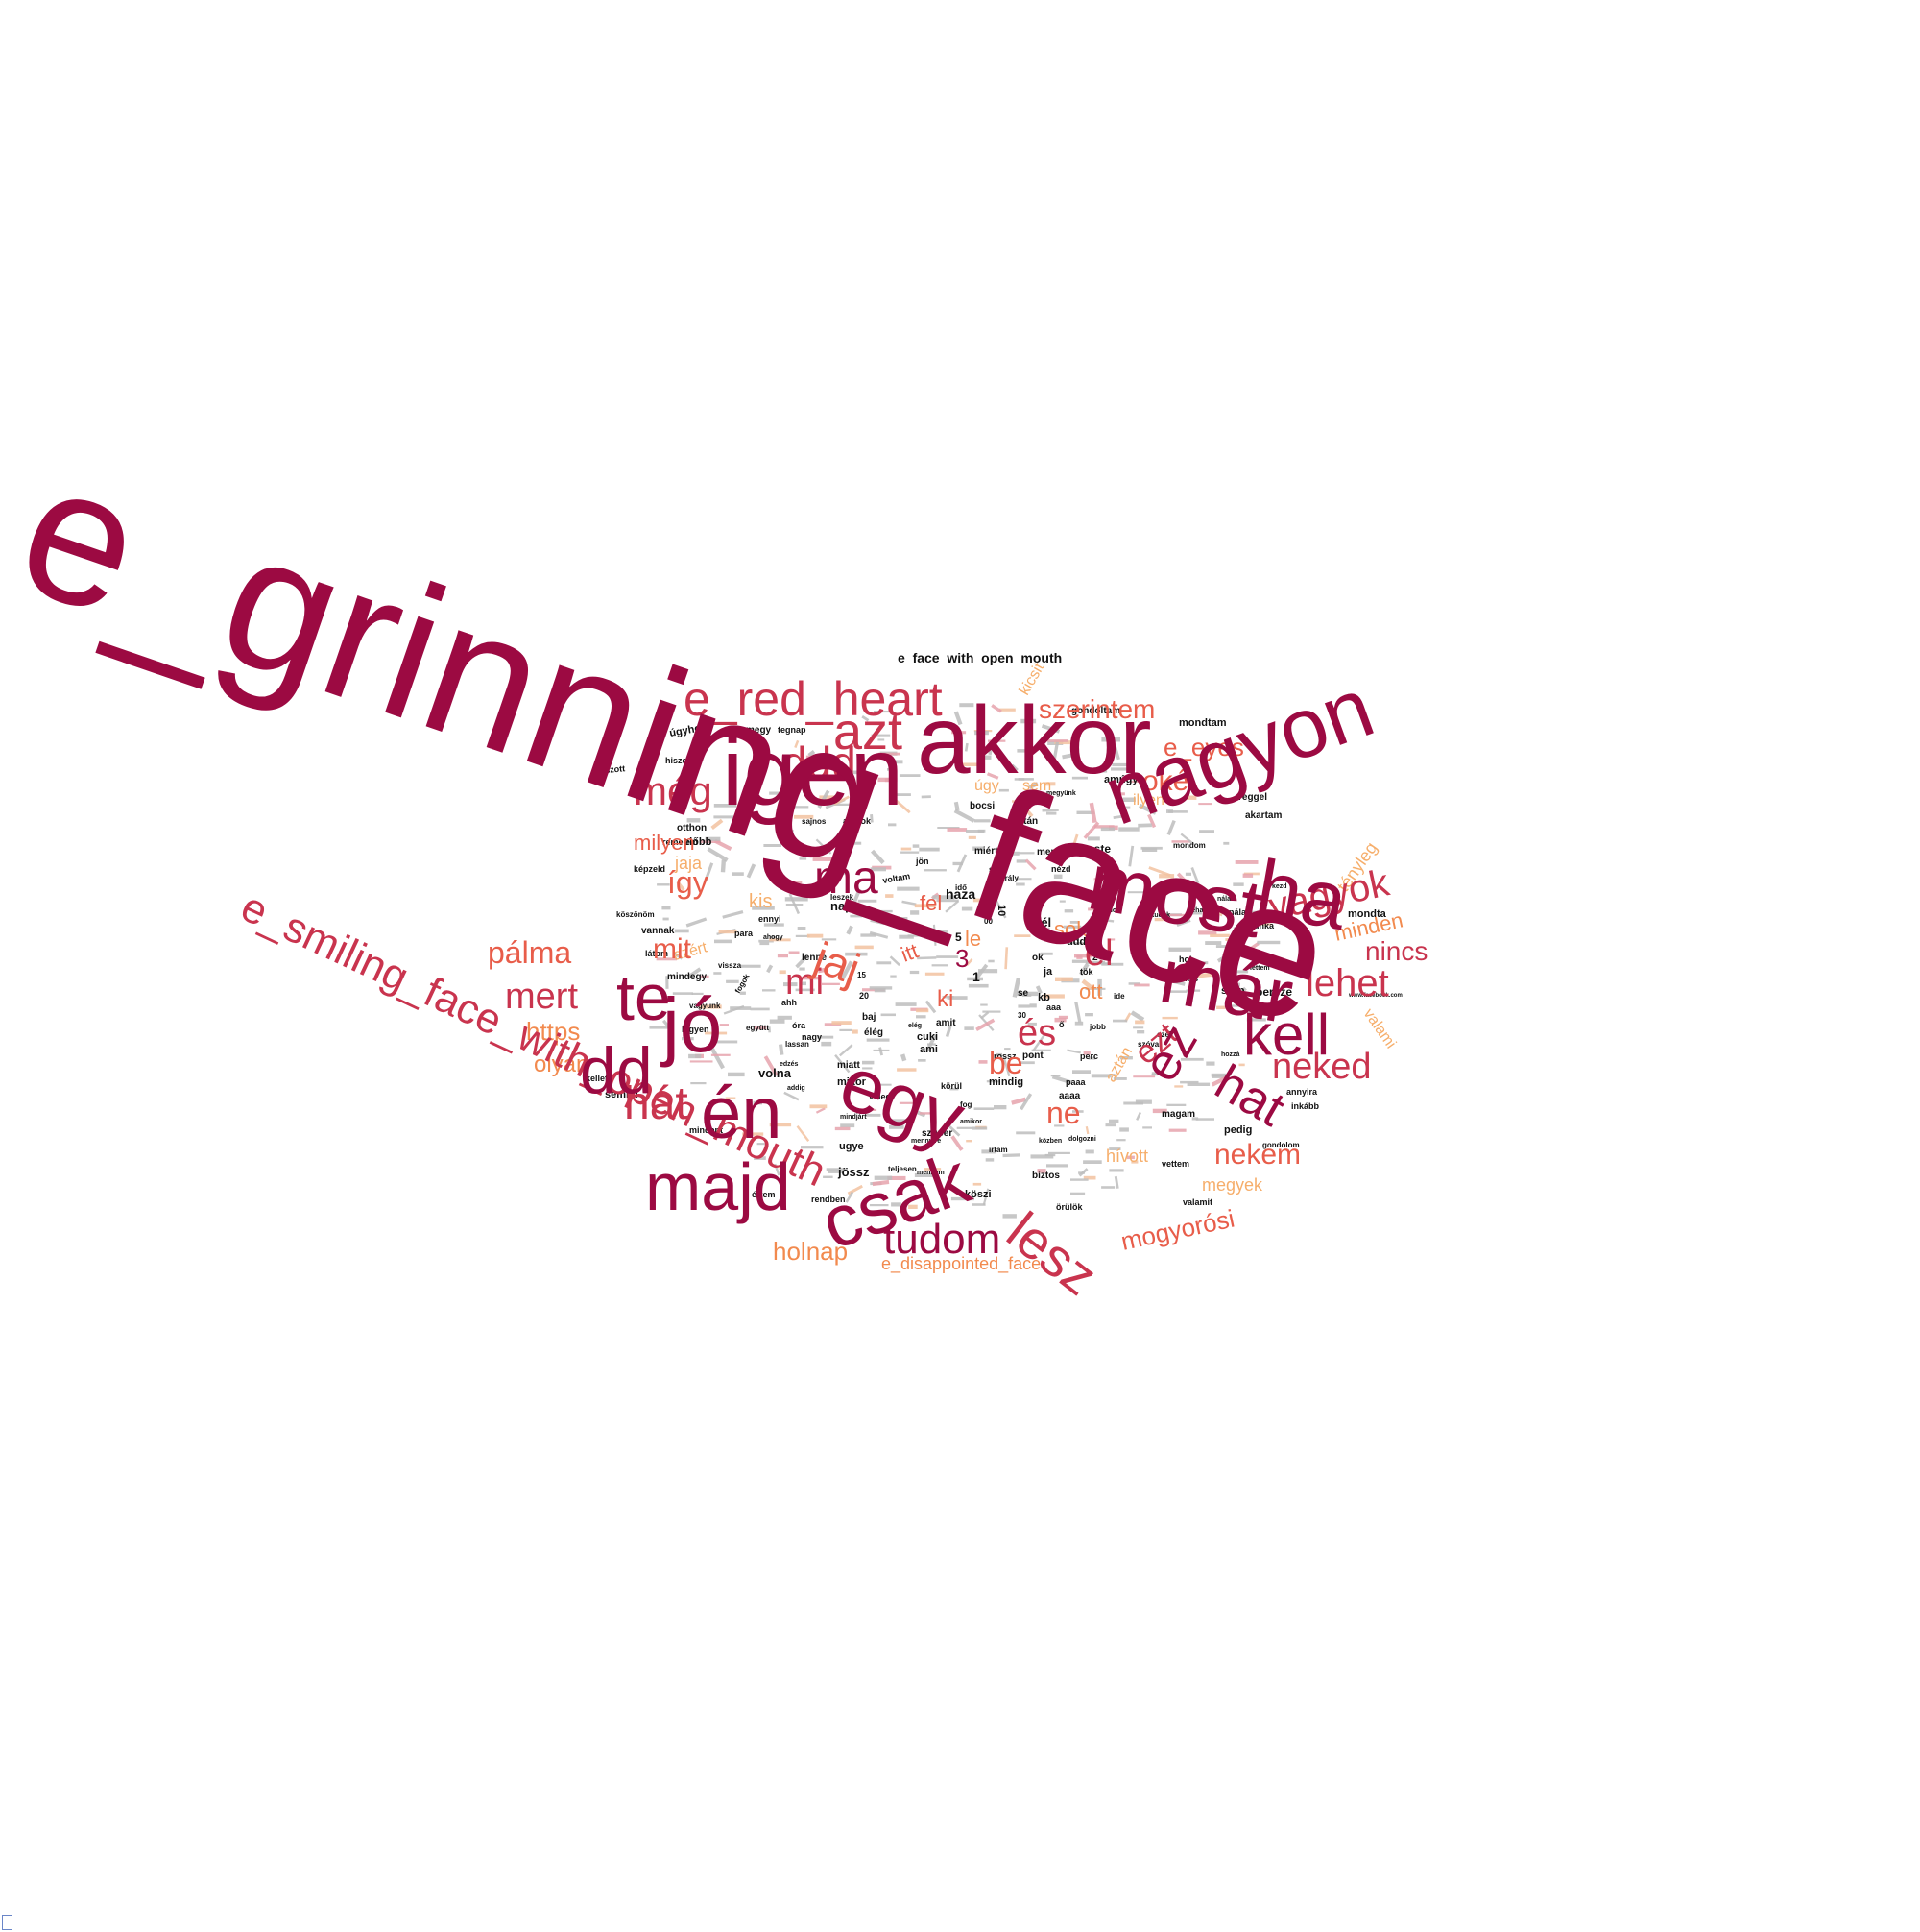  I want to click on word-rossz: rossz, so click(1006, 1056).